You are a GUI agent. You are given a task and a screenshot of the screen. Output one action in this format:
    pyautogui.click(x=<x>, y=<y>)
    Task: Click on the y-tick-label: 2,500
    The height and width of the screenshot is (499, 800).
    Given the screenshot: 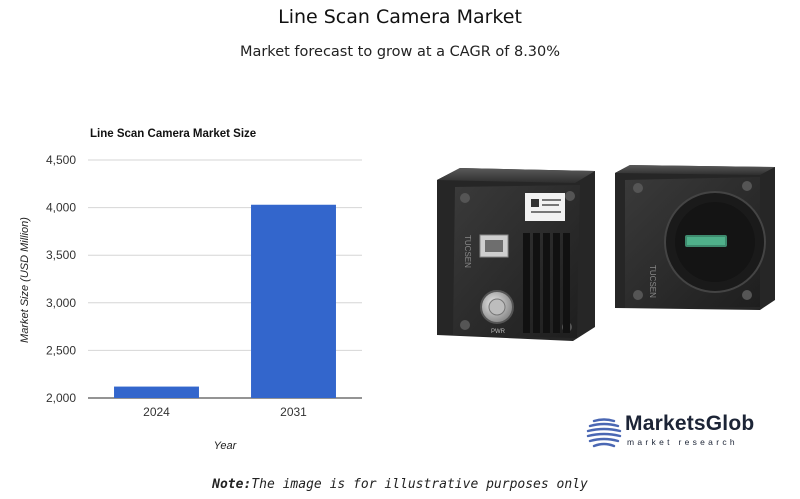 What is the action you would take?
    pyautogui.click(x=61, y=350)
    